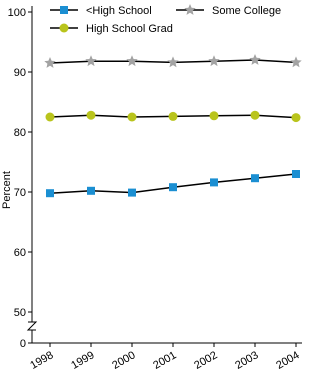 Image resolution: width=320 pixels, height=377 pixels. What do you see at coordinates (287, 360) in the screenshot?
I see `x-tick-label: 2004` at bounding box center [287, 360].